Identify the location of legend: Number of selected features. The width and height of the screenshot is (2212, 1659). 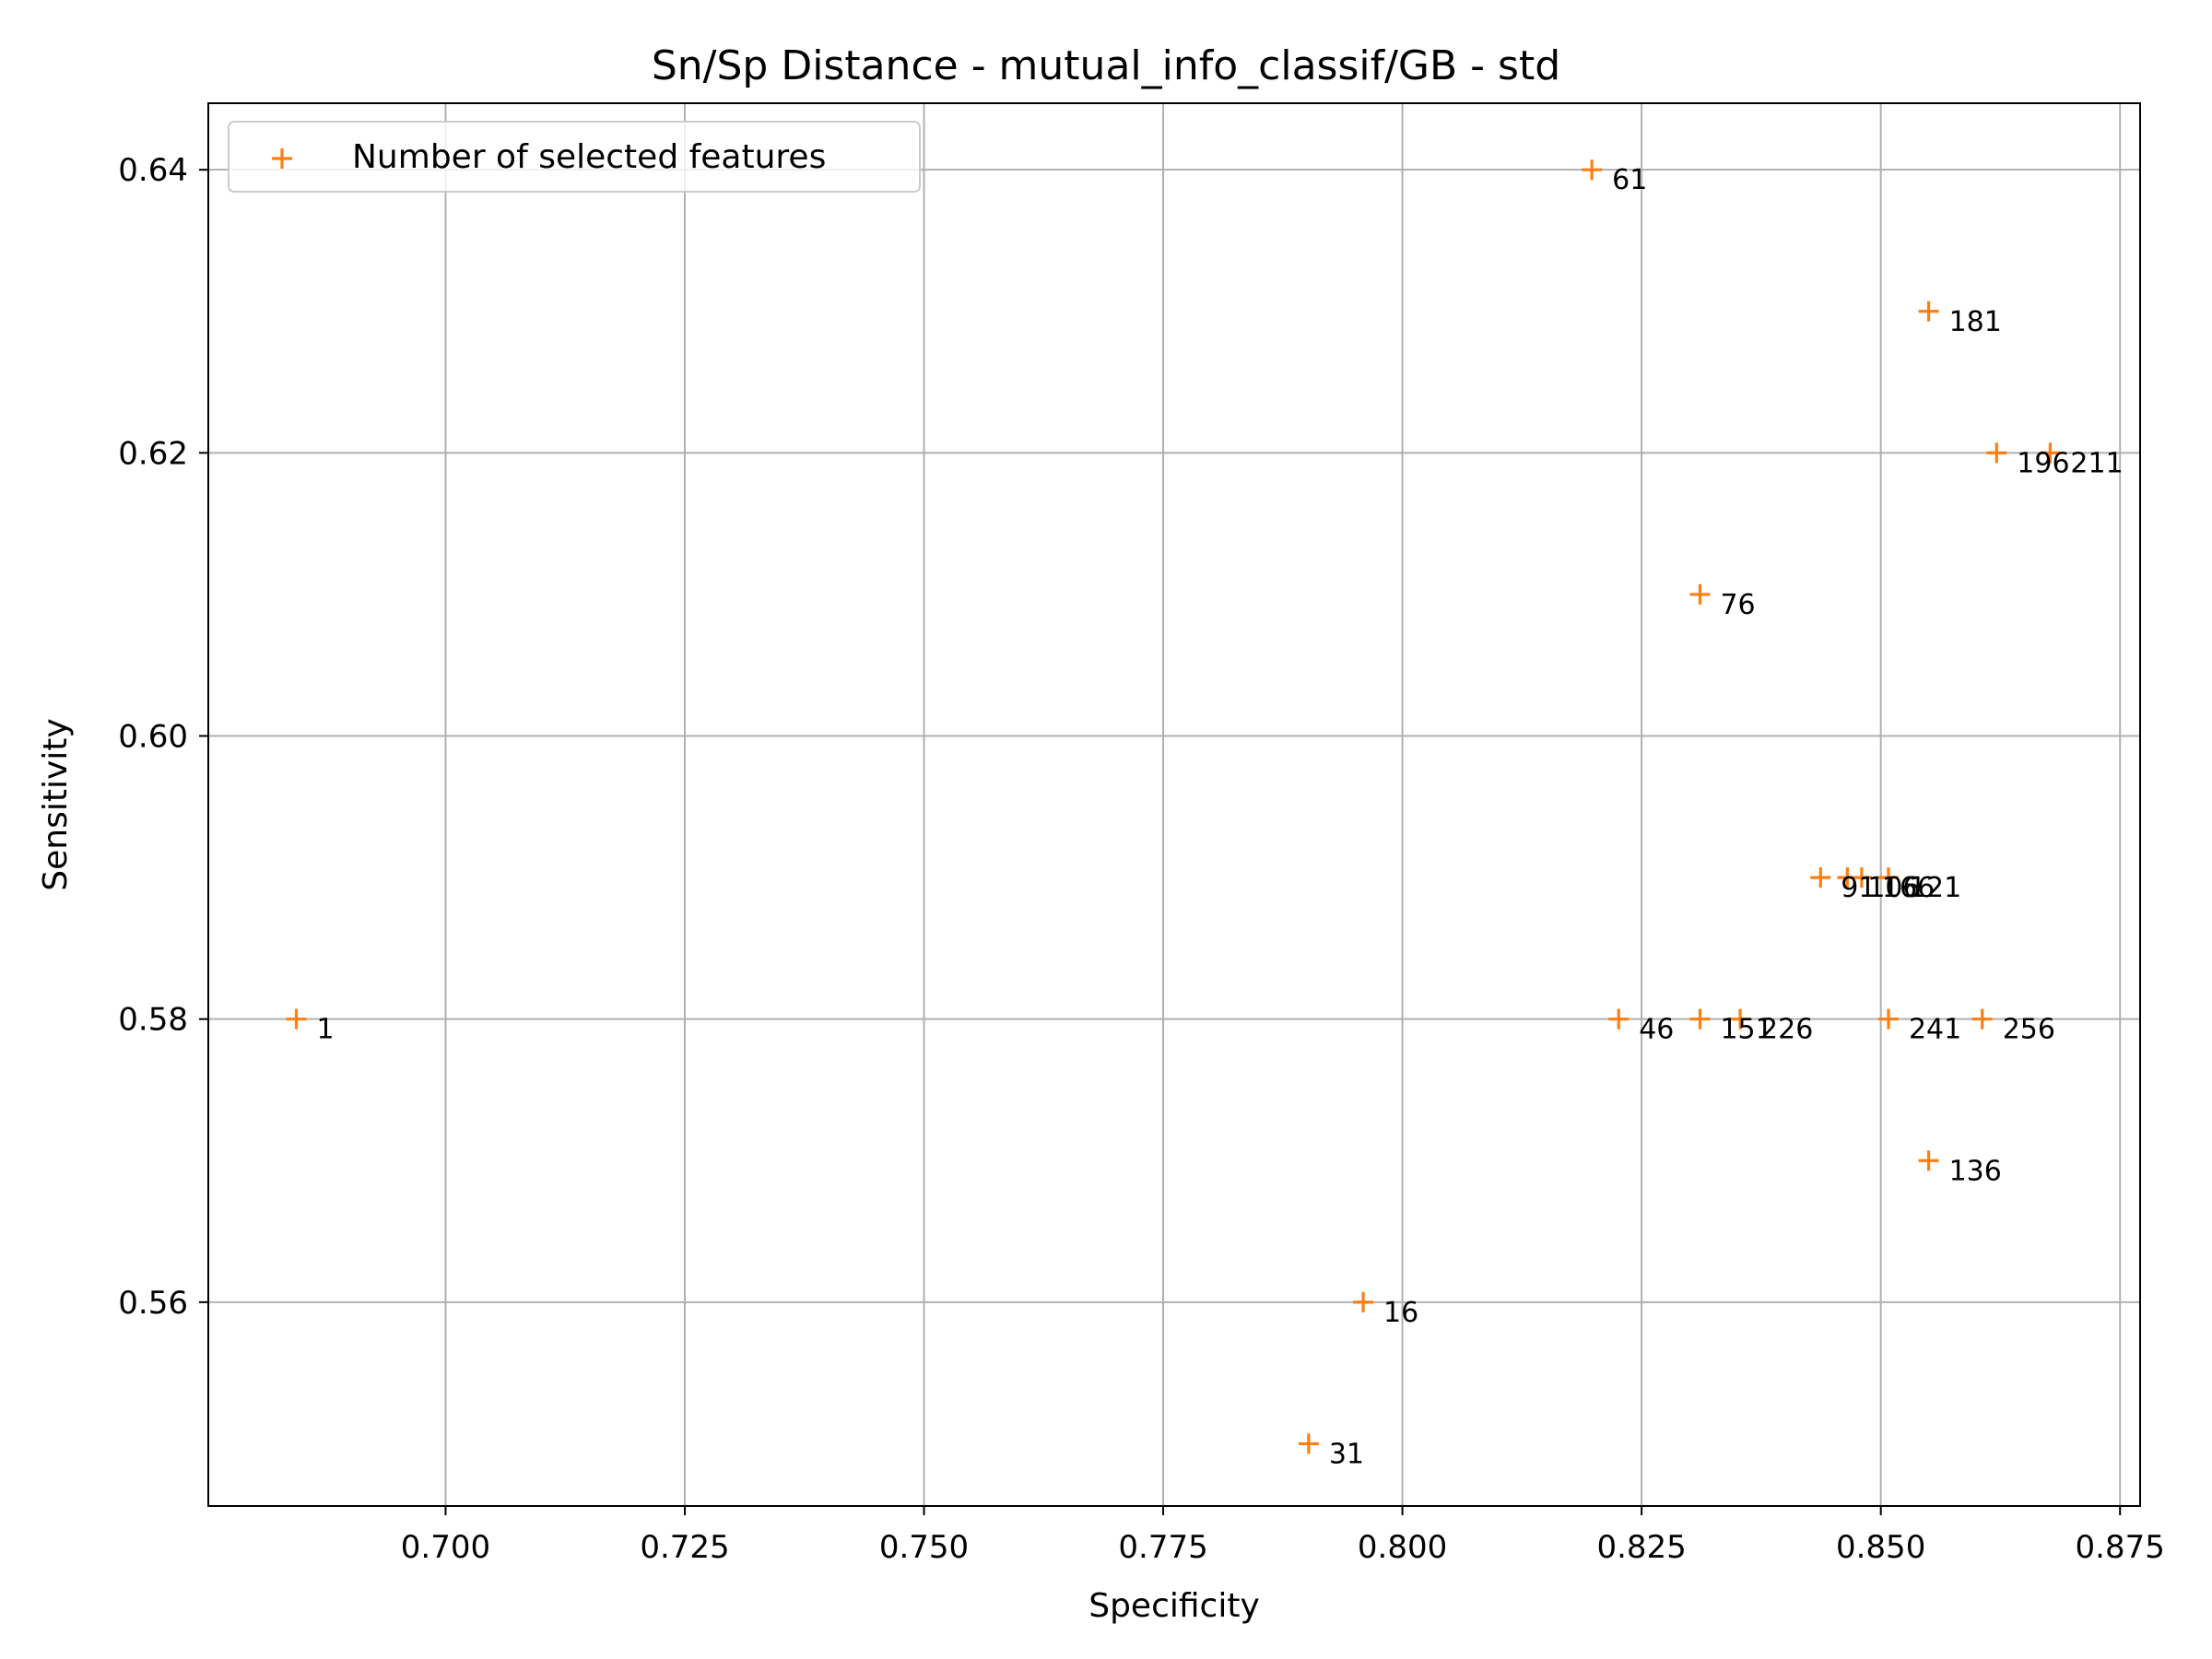
(574, 157).